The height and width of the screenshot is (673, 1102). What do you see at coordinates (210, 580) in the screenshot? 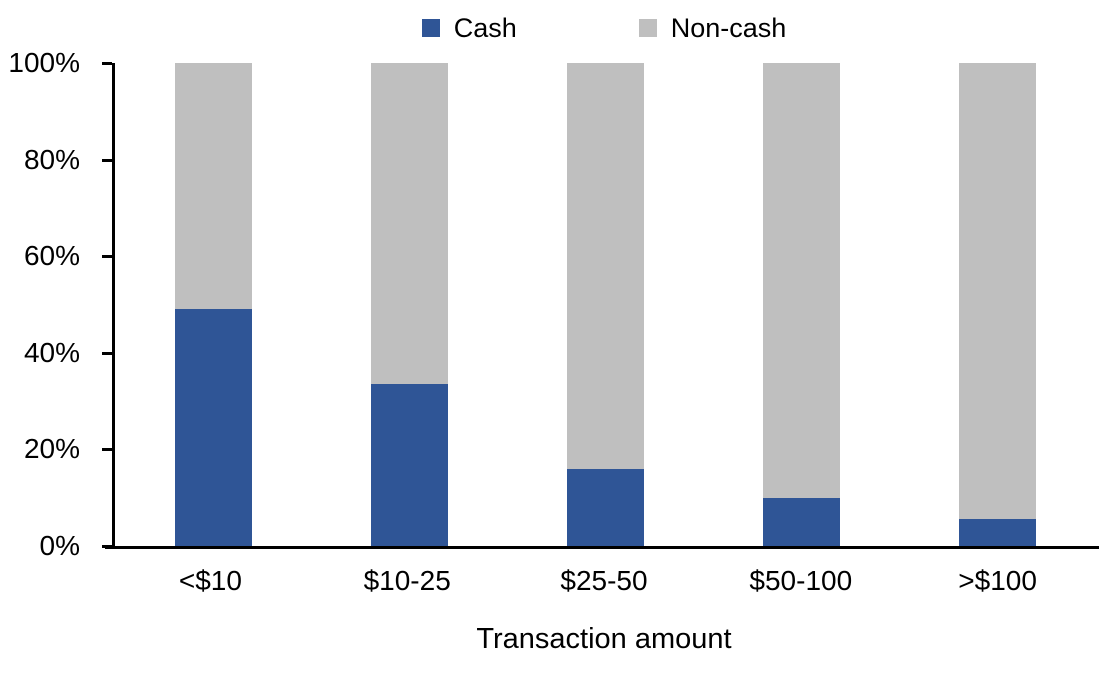
I see `x-tick-label: <$10` at bounding box center [210, 580].